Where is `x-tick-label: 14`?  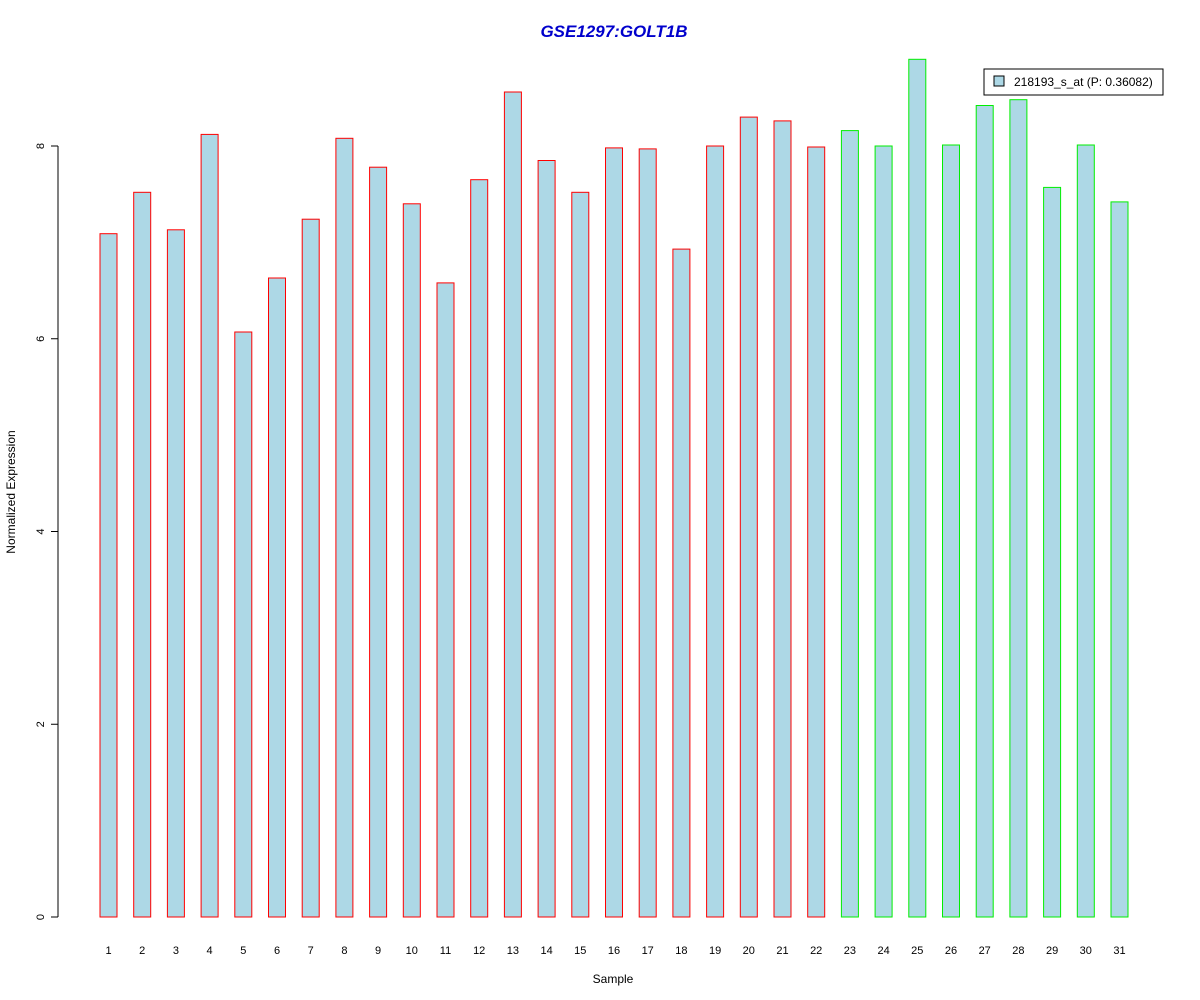
x-tick-label: 14 is located at coordinates (546, 951).